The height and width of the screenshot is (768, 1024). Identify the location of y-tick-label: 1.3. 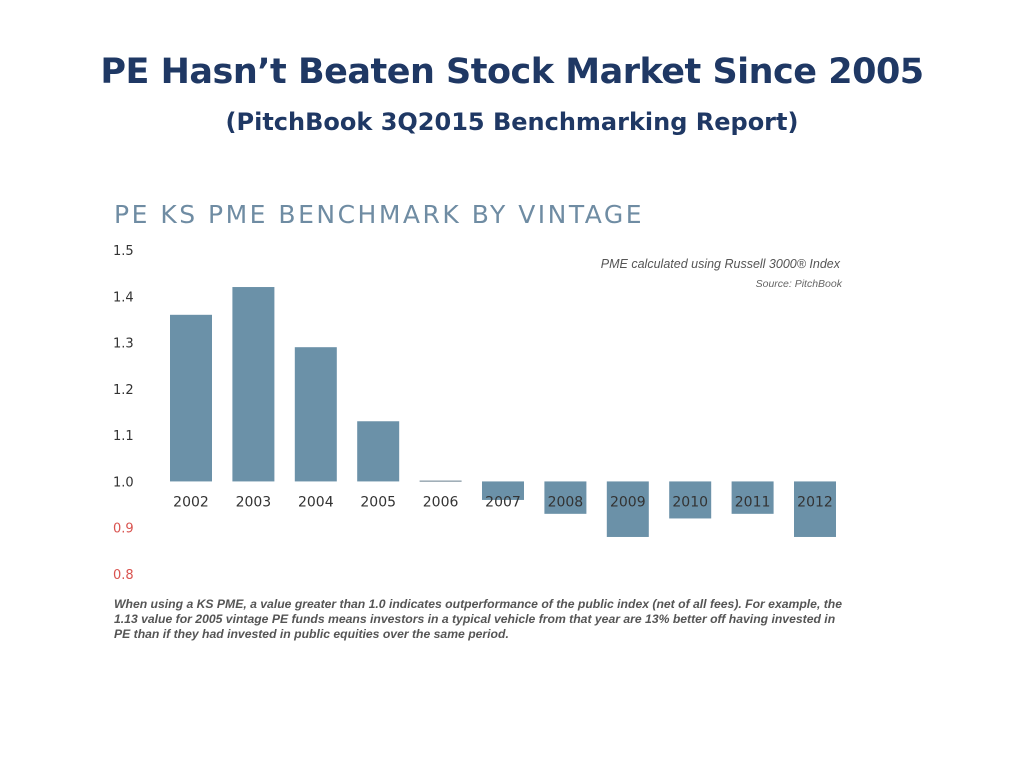
(123, 344).